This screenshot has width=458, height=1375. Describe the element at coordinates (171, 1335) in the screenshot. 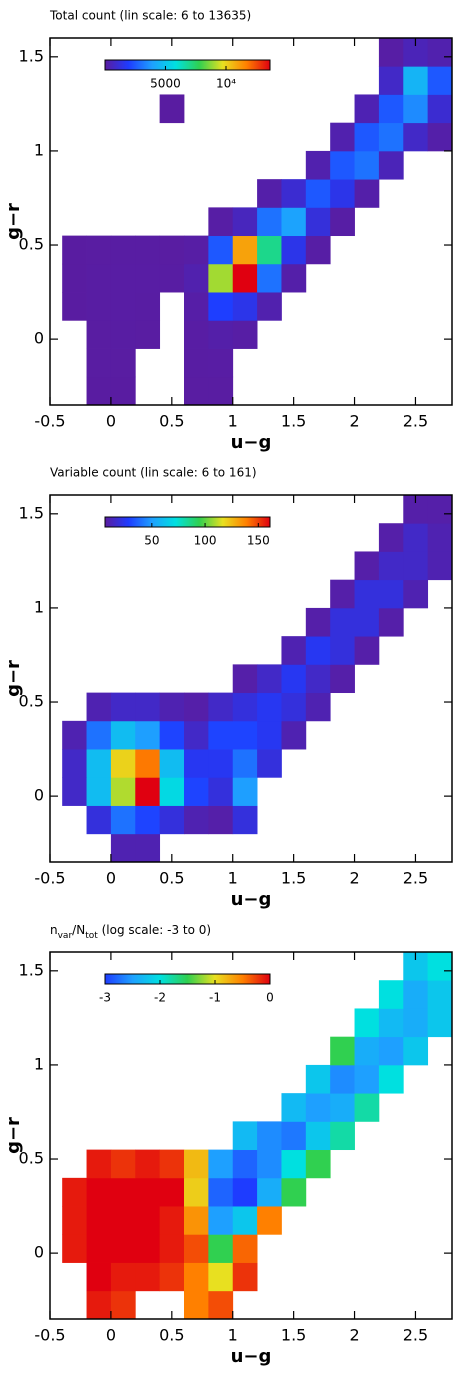

I see `x-tick-label: 0.5` at that location.